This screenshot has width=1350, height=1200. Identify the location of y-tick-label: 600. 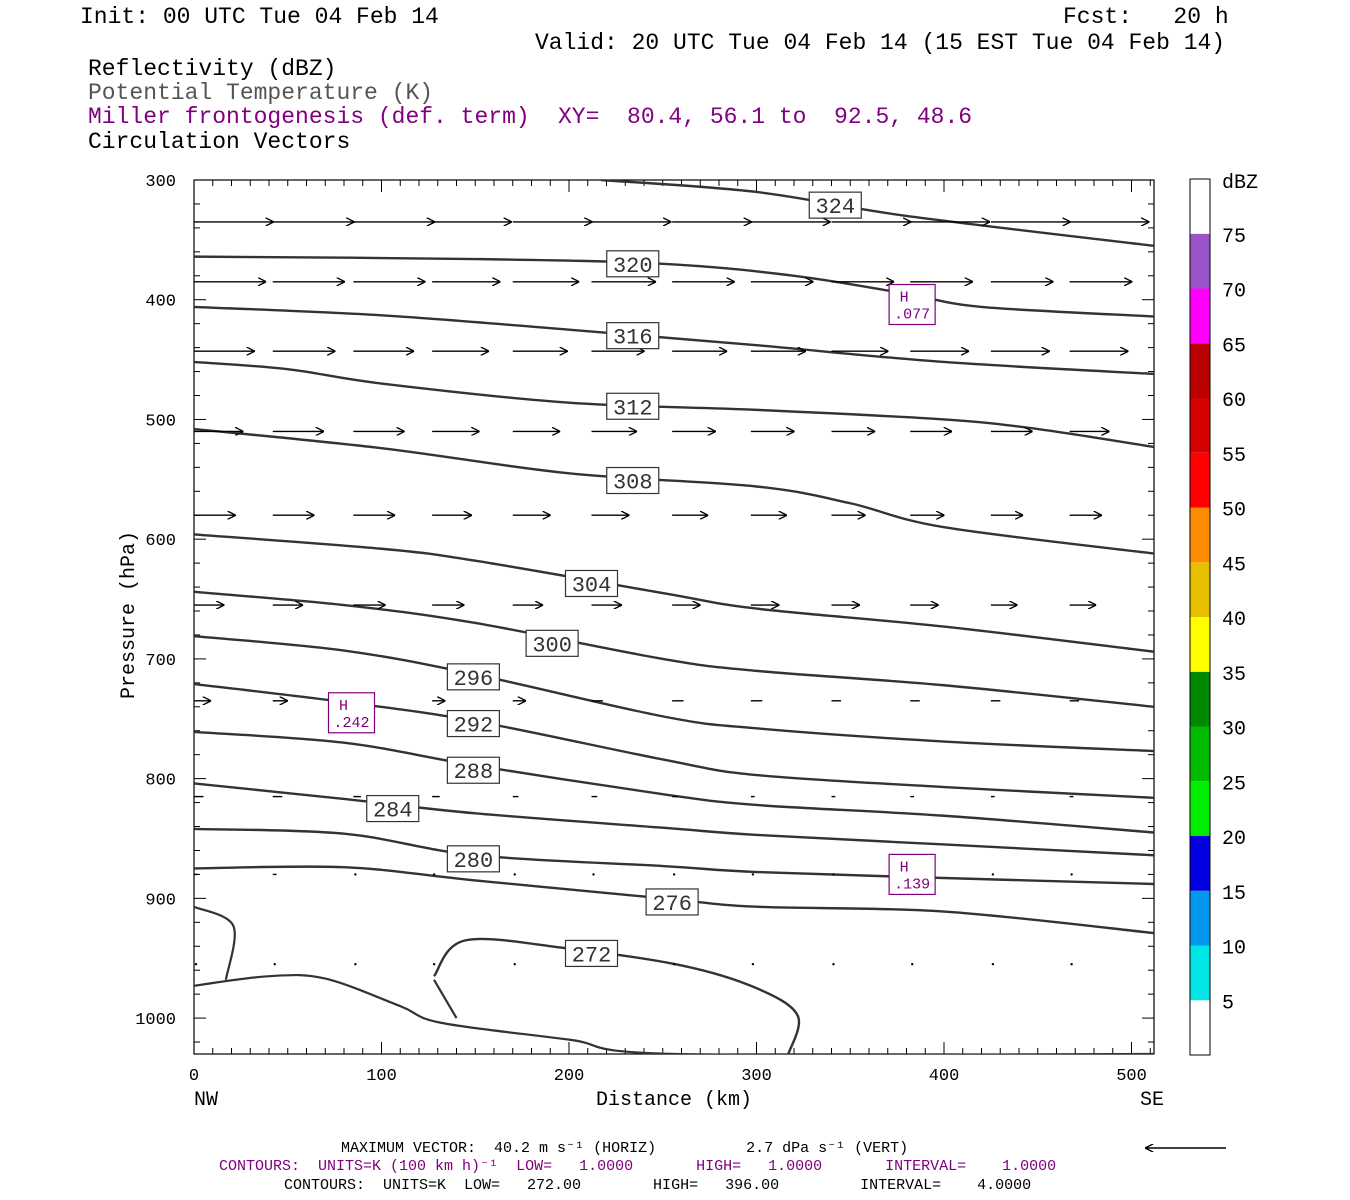
(160, 541).